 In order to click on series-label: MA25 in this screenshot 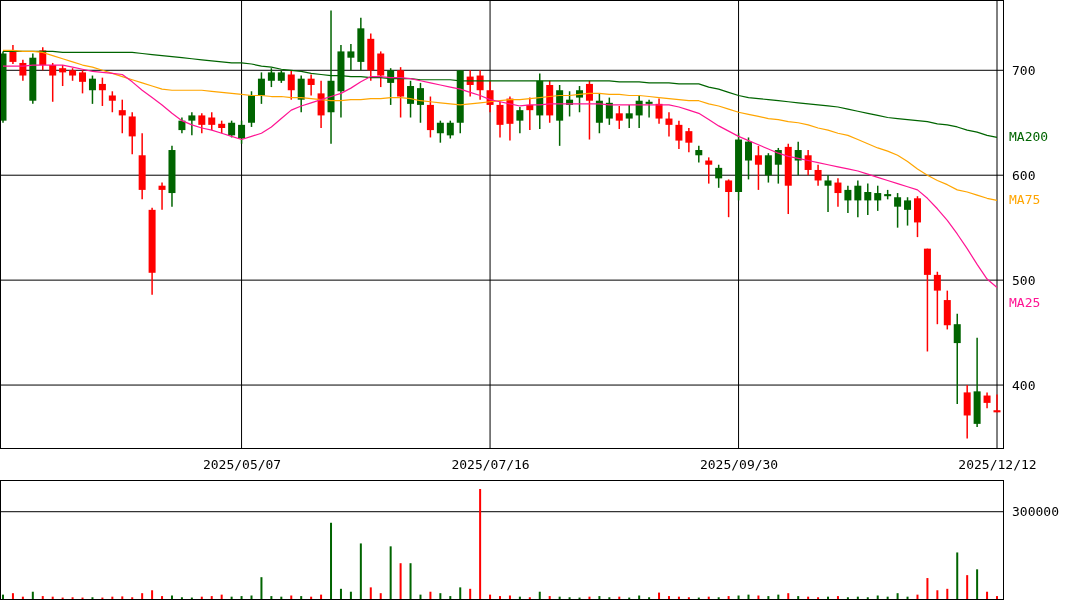, I will do `click(1025, 303)`.